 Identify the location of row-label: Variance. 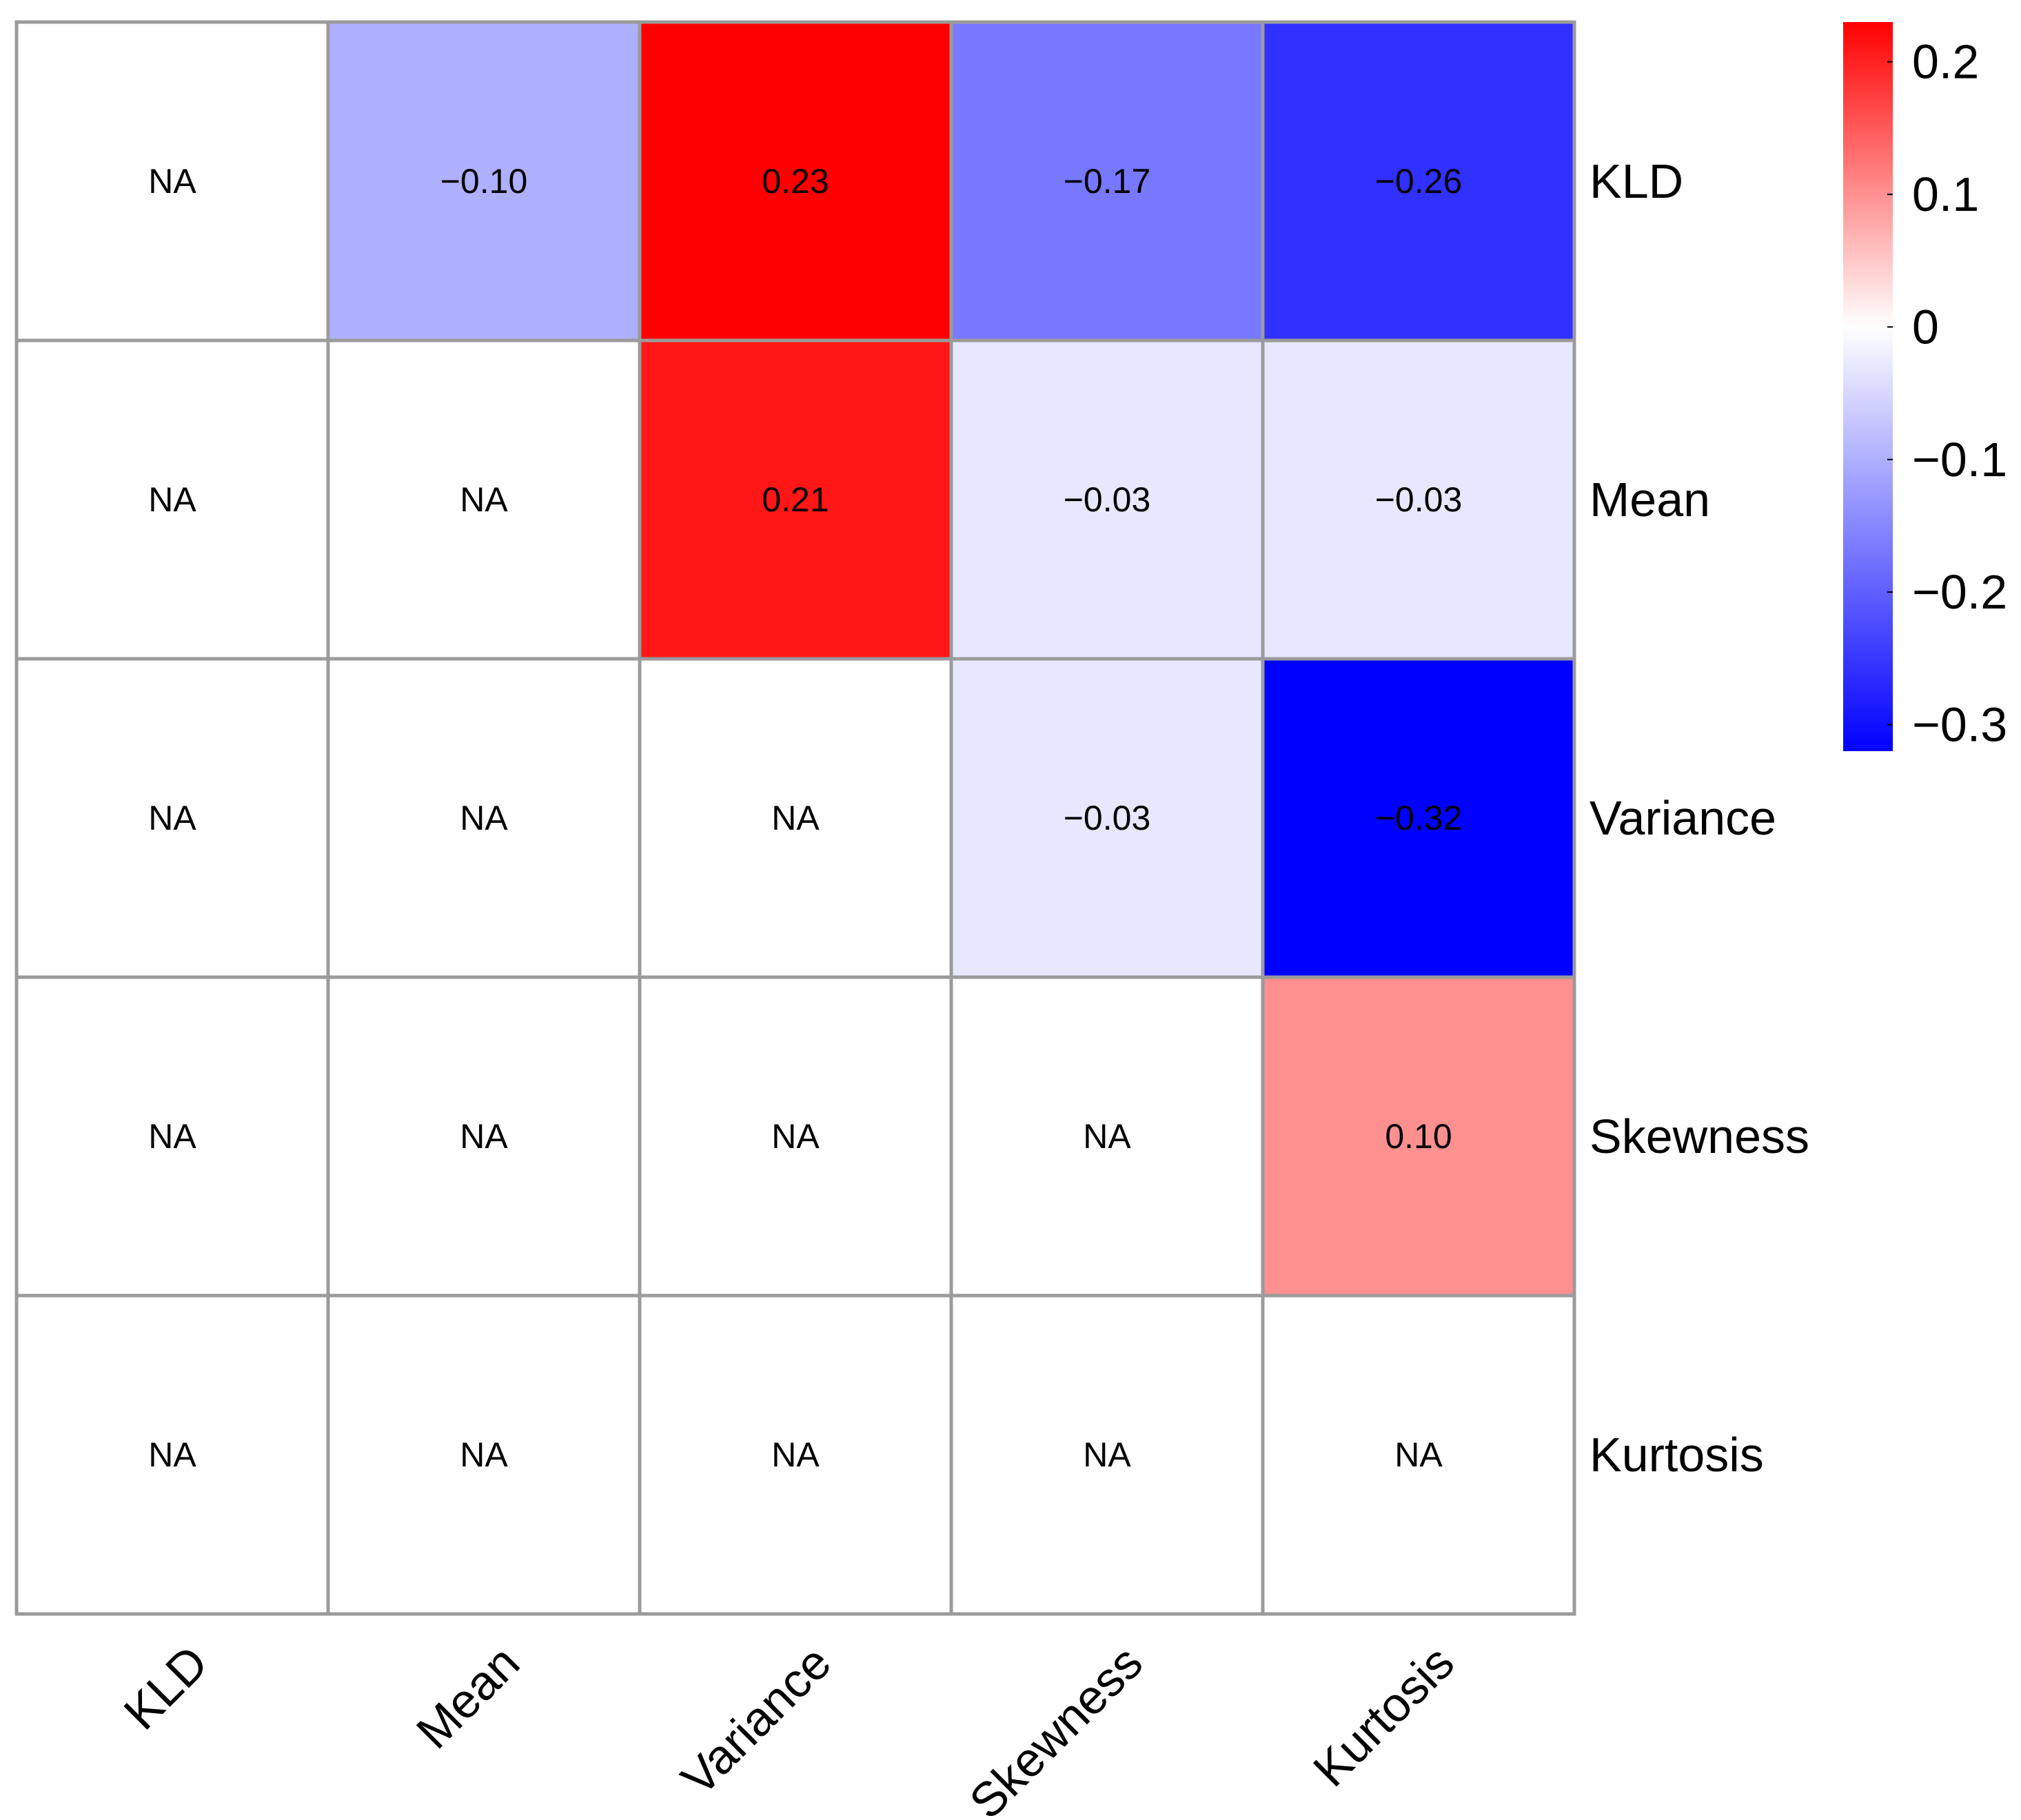
(1683, 818).